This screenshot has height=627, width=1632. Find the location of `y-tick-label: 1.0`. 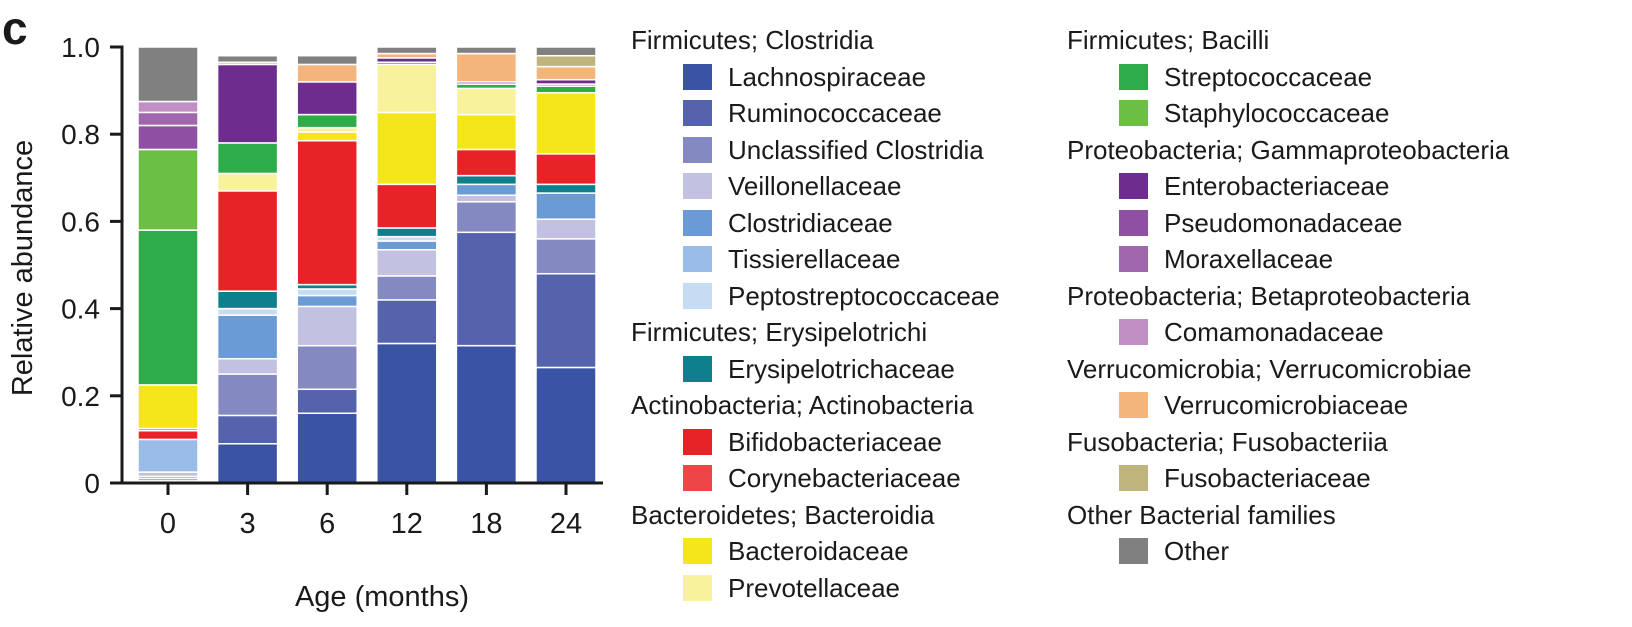

y-tick-label: 1.0 is located at coordinates (80, 47).